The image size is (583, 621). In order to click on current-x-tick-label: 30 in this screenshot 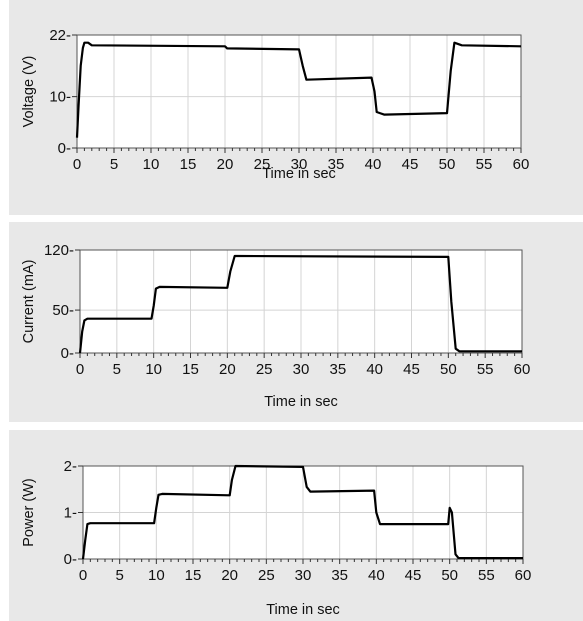, I will do `click(301, 369)`.